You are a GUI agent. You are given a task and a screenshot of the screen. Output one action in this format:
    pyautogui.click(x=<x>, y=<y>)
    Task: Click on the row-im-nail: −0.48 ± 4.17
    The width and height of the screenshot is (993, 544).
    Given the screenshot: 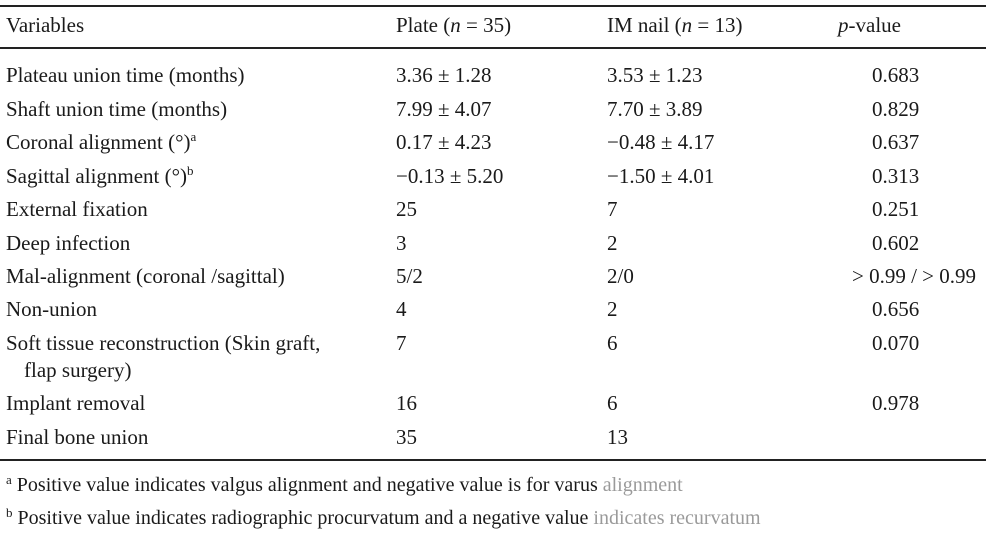 What is the action you would take?
    pyautogui.click(x=661, y=142)
    